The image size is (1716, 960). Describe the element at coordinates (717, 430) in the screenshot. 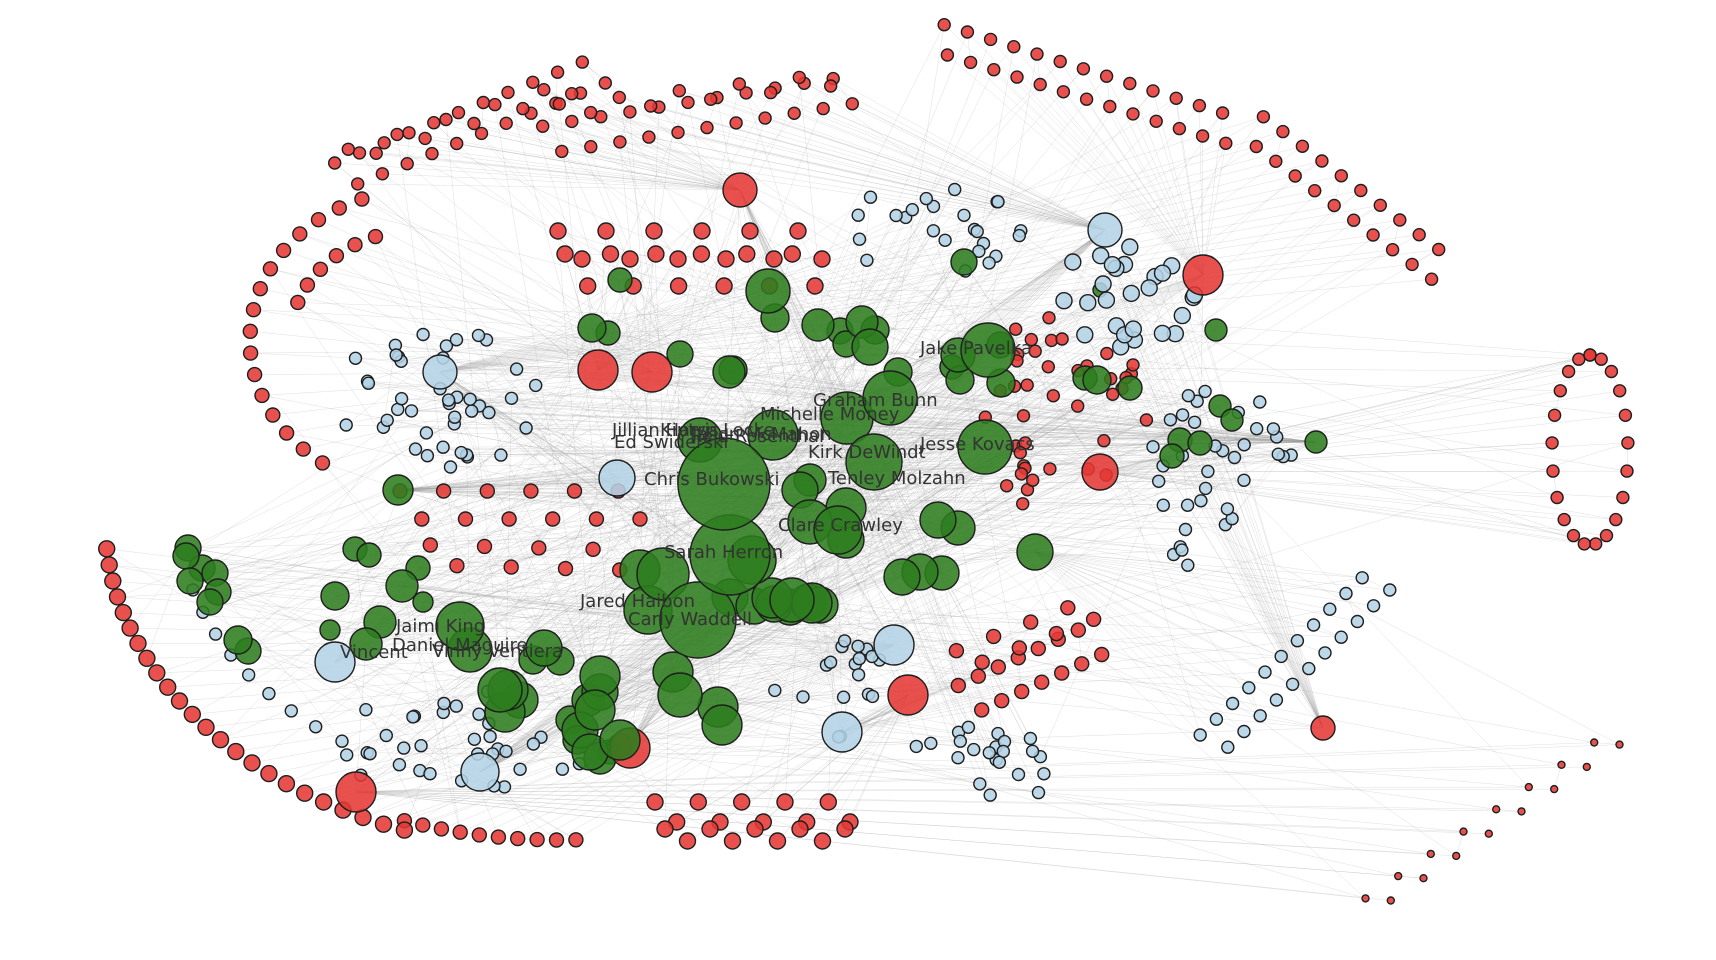

I see `node-label-kiptyn-locke: Kiptyn Locke` at that location.